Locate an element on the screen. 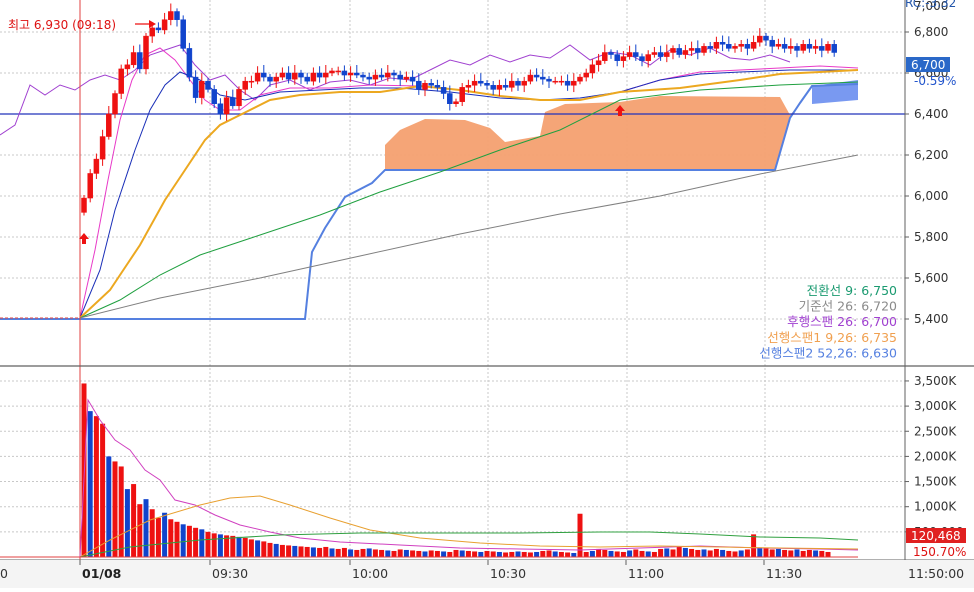  volume-tick-label: 3,500K is located at coordinates (935, 381).